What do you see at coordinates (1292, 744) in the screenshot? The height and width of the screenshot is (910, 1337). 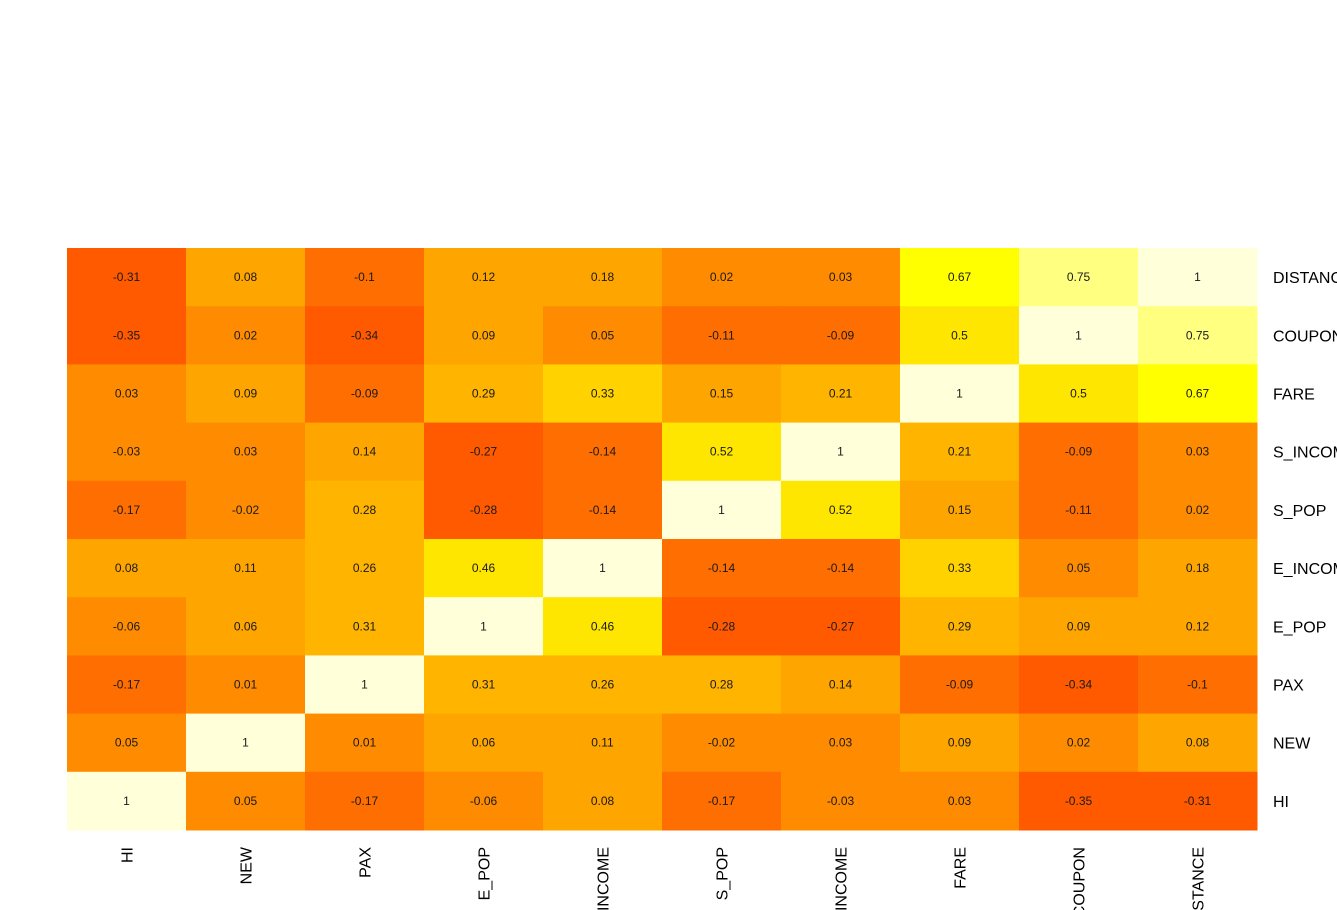 I see `row-tick-label: NEW` at bounding box center [1292, 744].